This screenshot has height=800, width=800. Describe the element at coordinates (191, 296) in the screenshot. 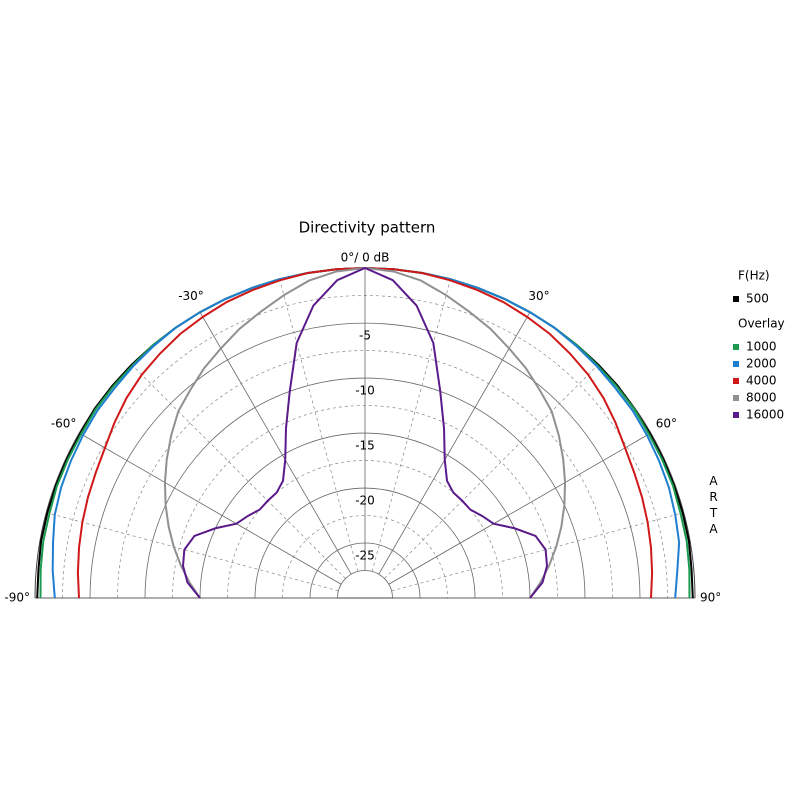

I see `theta-tick-label: -30°` at that location.